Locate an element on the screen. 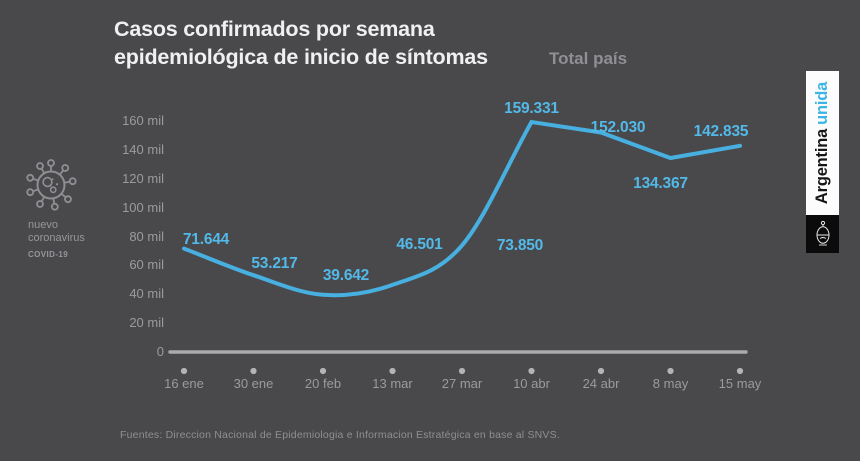  page-title-line2: epidemiológica de inicio de síntomas is located at coordinates (301, 57).